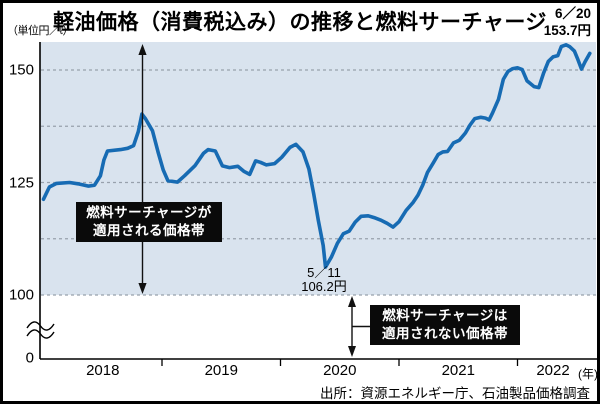 The image size is (600, 404). What do you see at coordinates (324, 272) in the screenshot?
I see `dip-date: 5／11` at bounding box center [324, 272].